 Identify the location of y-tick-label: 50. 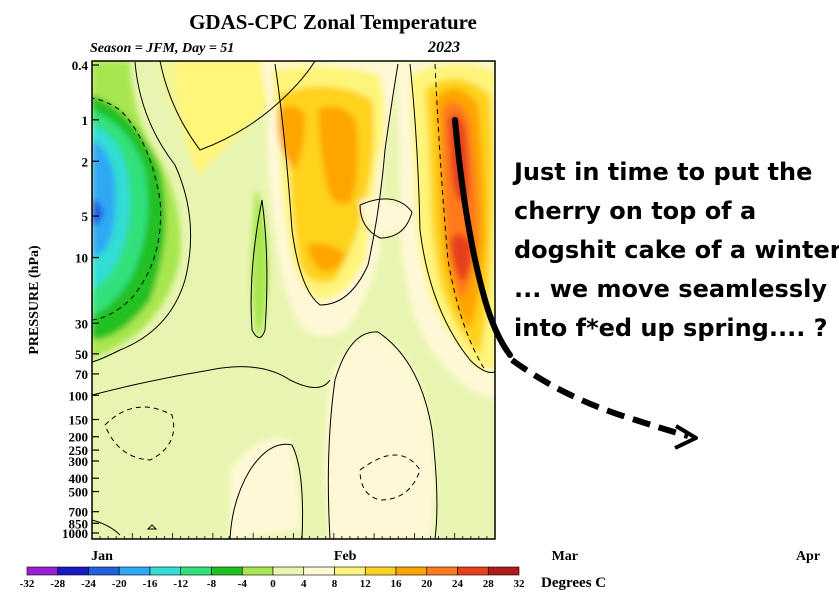
(81, 354).